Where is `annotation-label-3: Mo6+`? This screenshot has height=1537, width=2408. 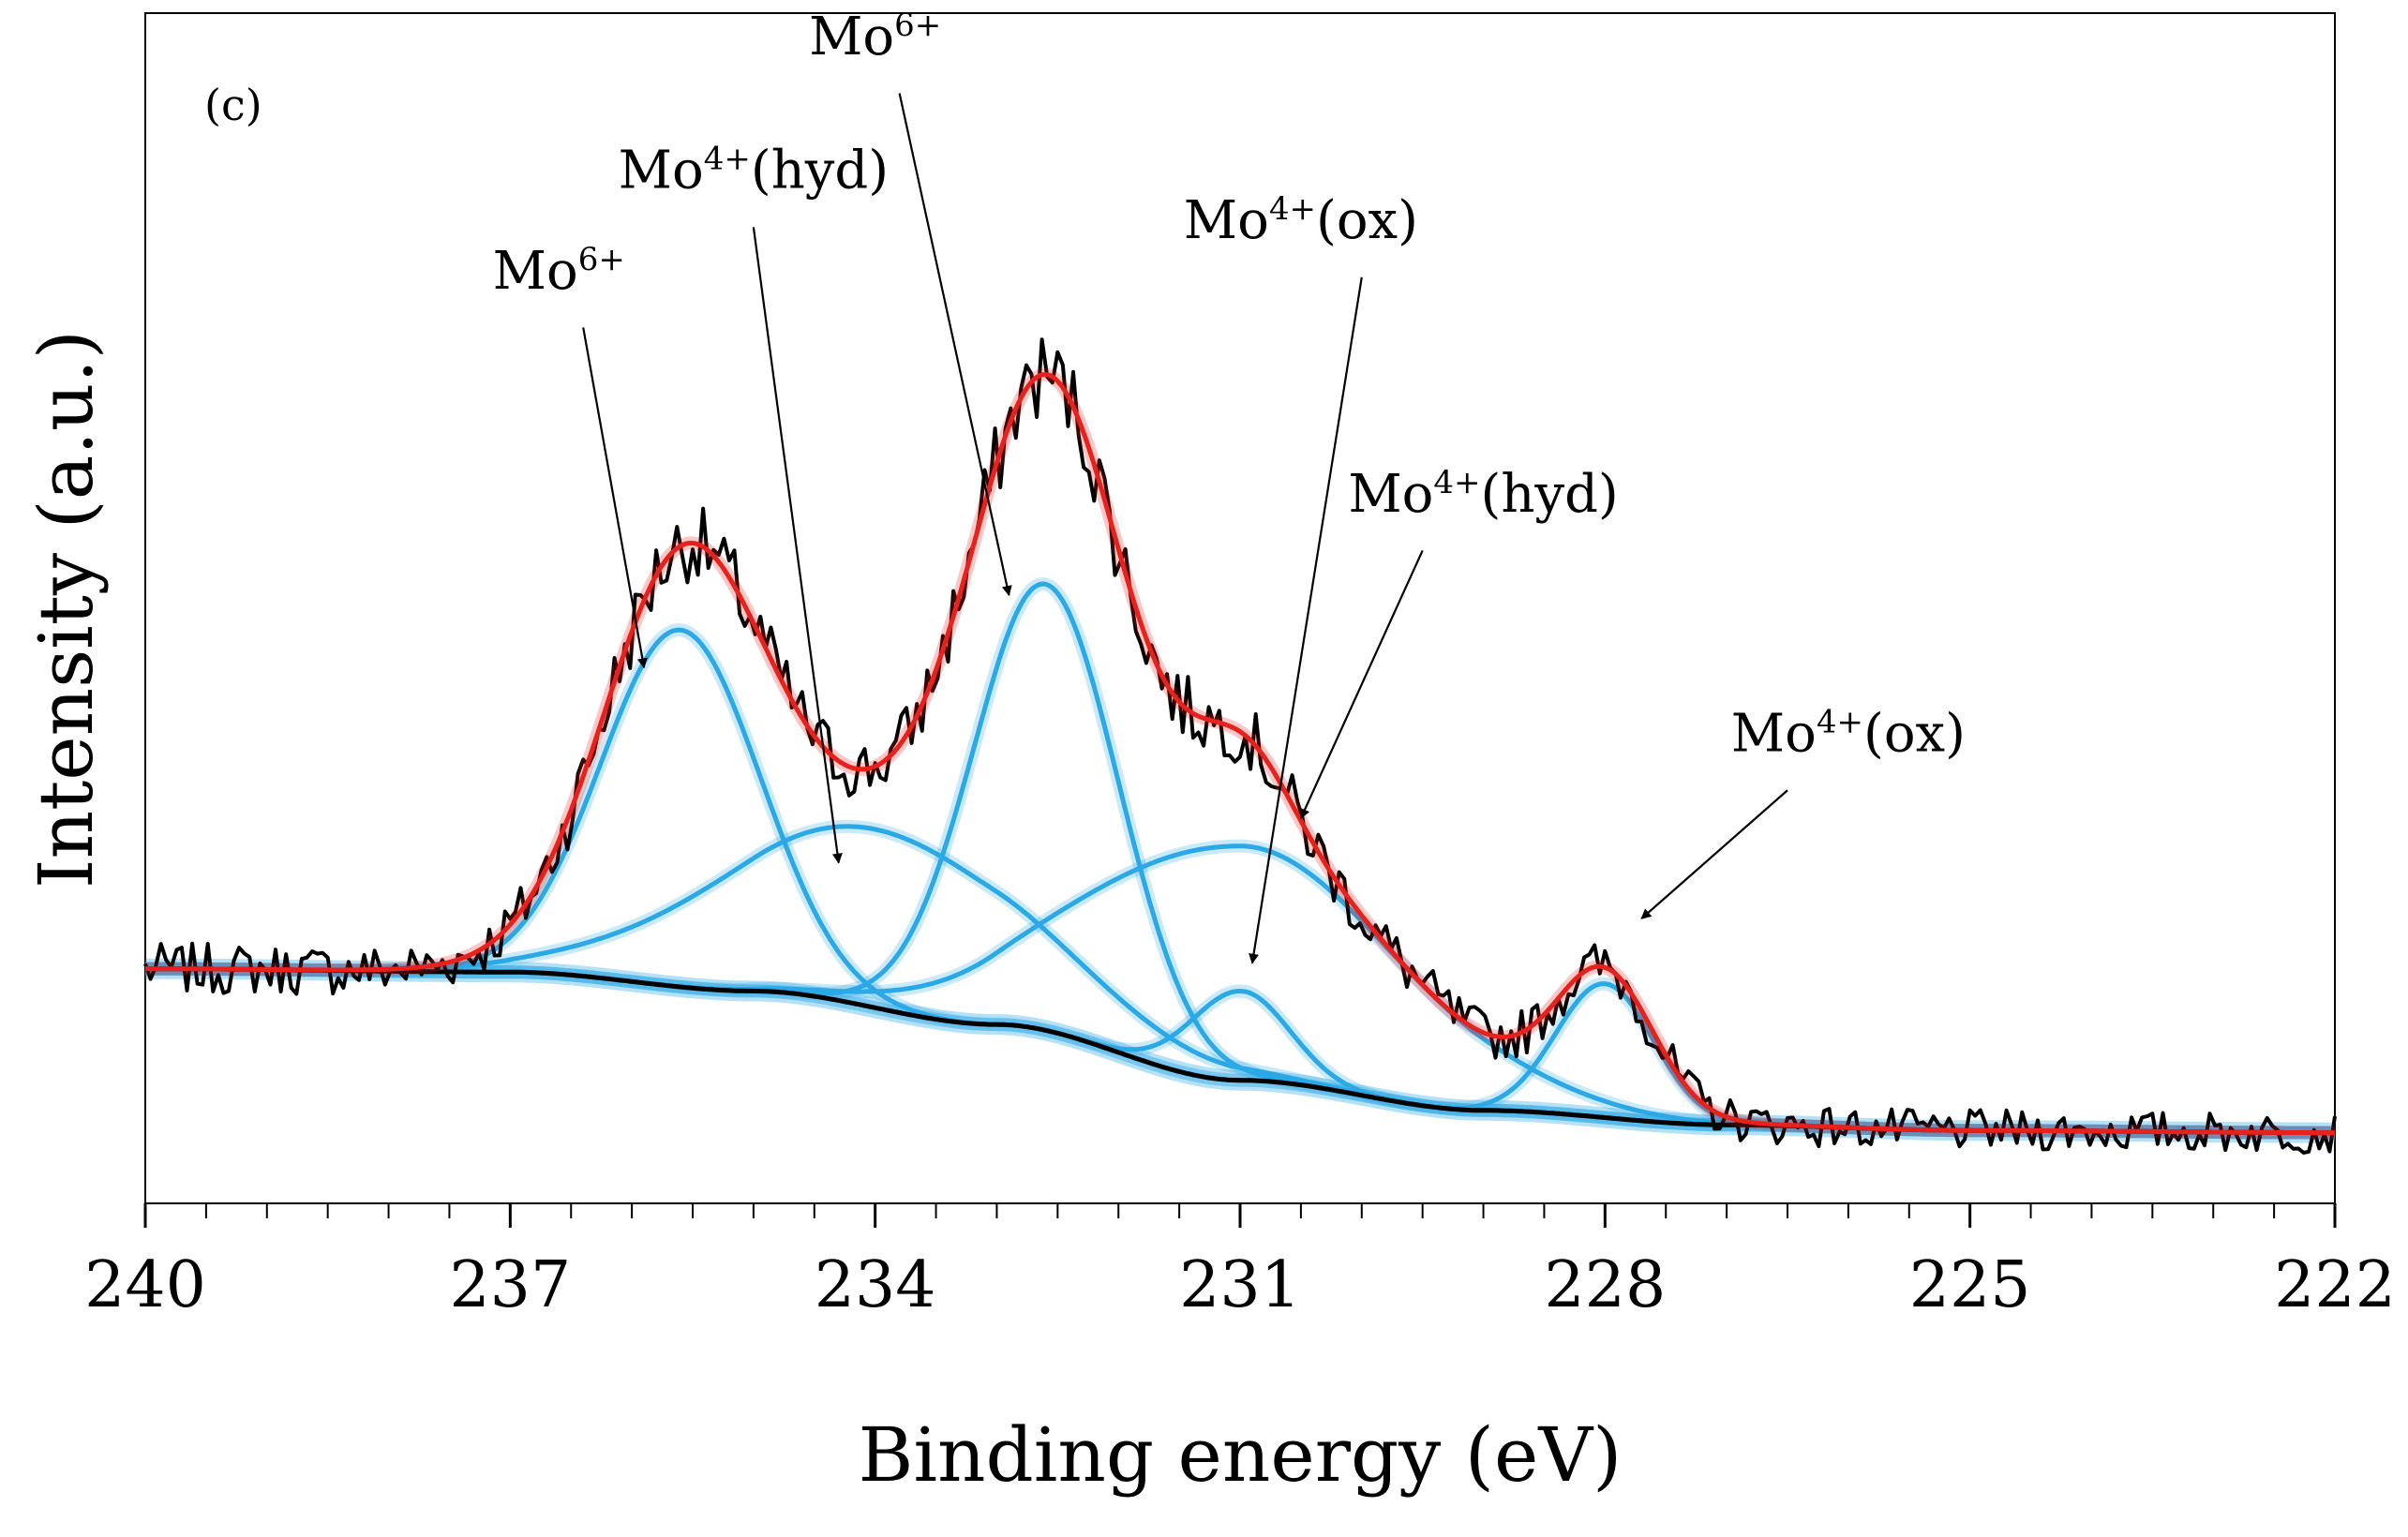 annotation-label-3: Mo6+ is located at coordinates (875, 37).